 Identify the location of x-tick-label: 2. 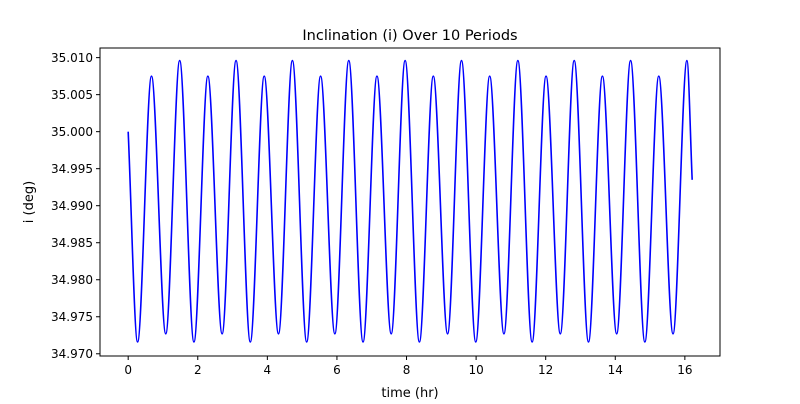
(198, 370).